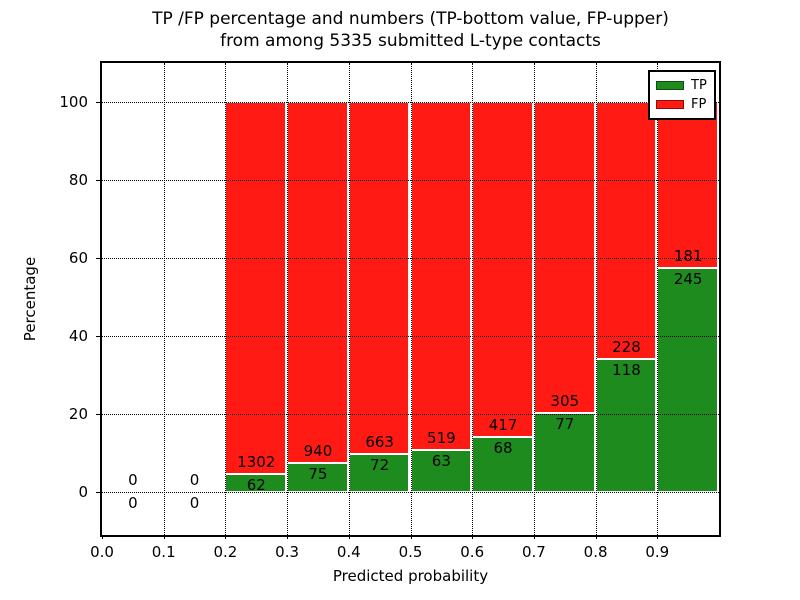 Image resolution: width=800 pixels, height=600 pixels. Describe the element at coordinates (670, 104) in the screenshot. I see `fp-swatch` at that location.